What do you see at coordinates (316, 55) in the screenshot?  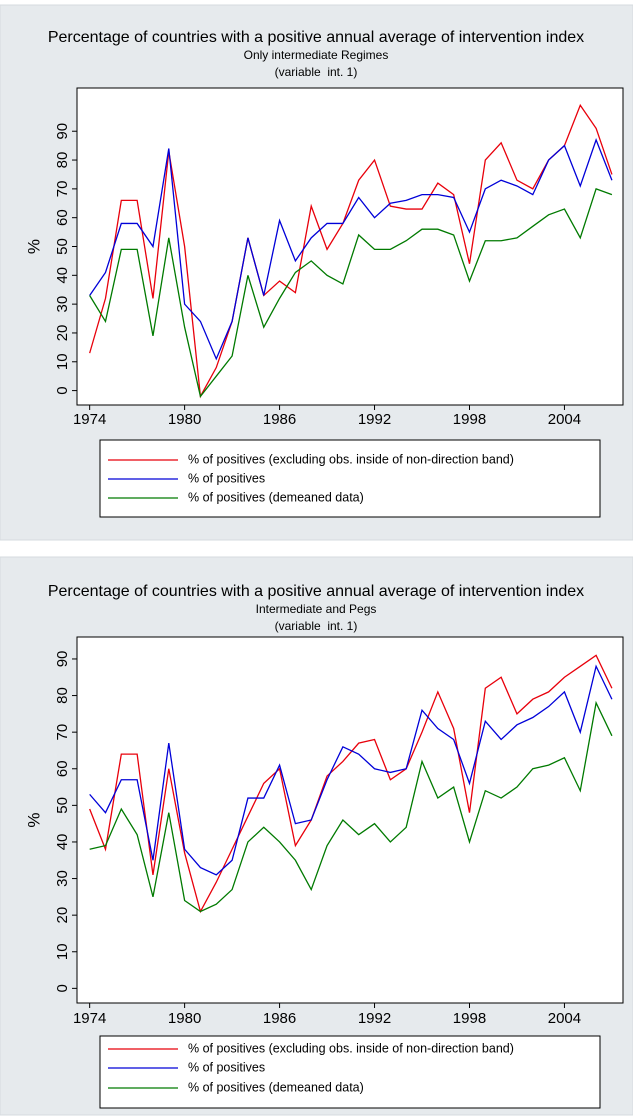 I see `chart-subtitle: Only intermediate Regimes` at bounding box center [316, 55].